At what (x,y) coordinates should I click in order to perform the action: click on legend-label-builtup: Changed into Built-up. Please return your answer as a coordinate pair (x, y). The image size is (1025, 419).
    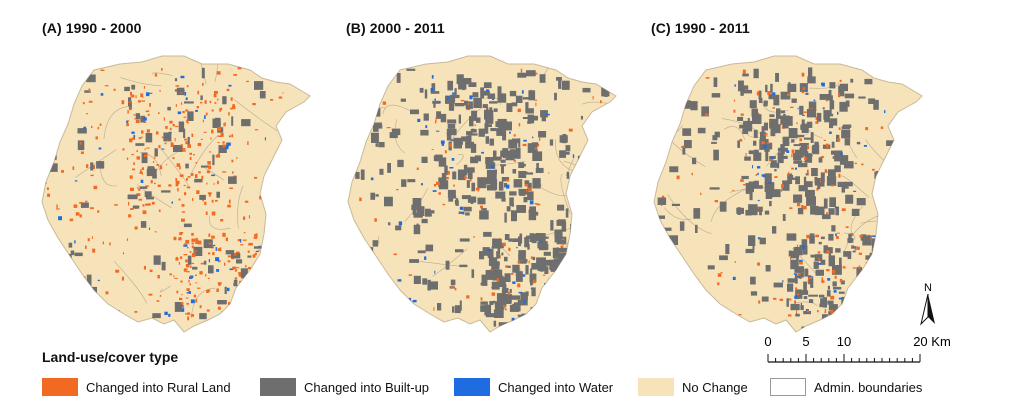
    Looking at the image, I should click on (367, 387).